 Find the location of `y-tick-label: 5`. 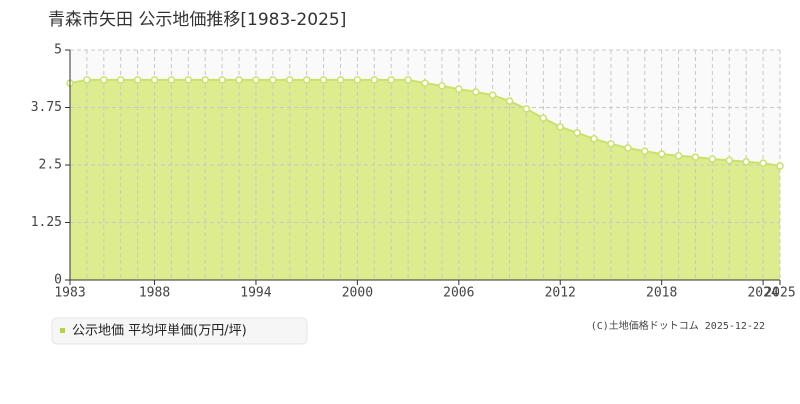

y-tick-label: 5 is located at coordinates (58, 50).